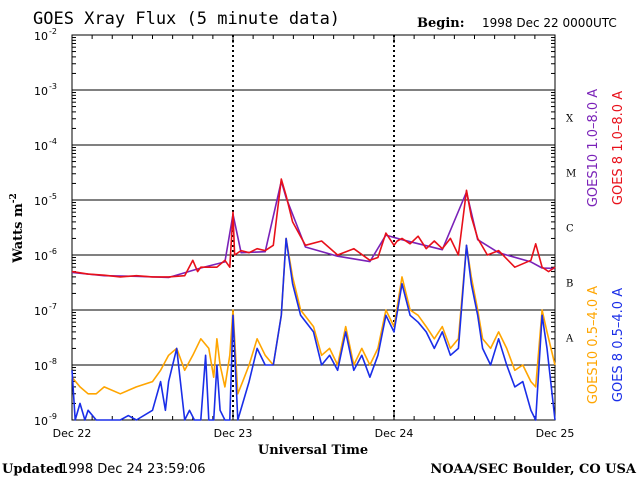  What do you see at coordinates (32, 469) in the screenshot?
I see `footer-updated-label: Updated` at bounding box center [32, 469].